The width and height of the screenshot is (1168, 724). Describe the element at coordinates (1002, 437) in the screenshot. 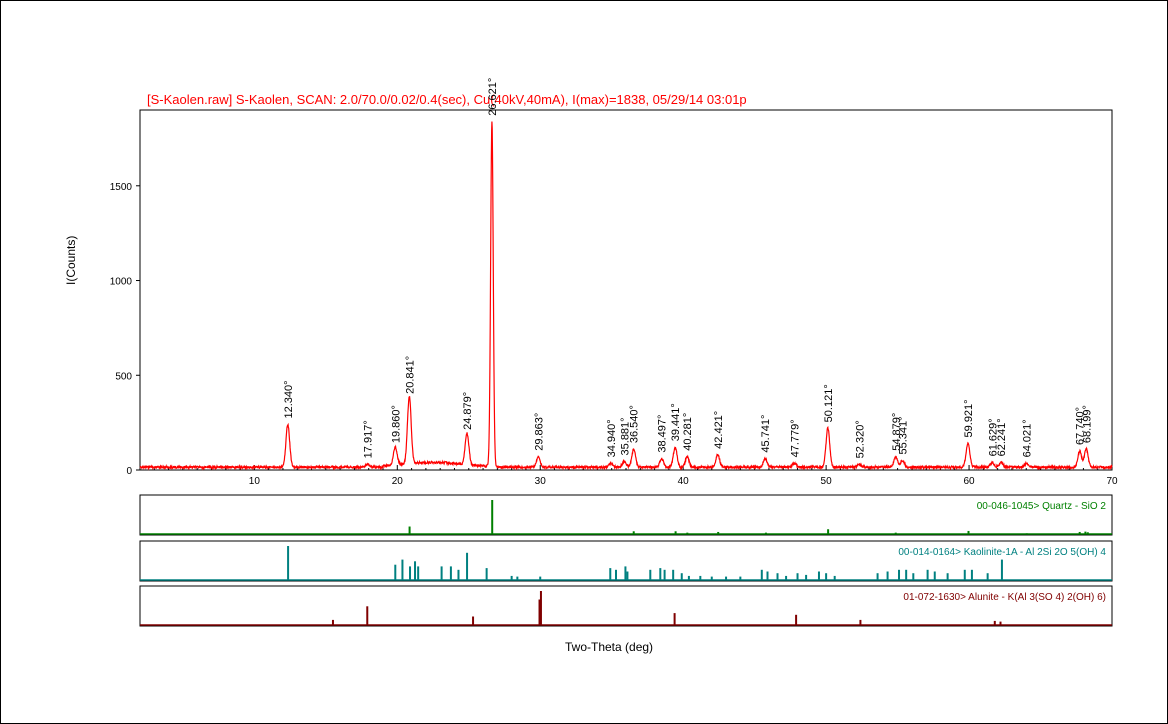

I see `peak-label: 62.241°` at that location.